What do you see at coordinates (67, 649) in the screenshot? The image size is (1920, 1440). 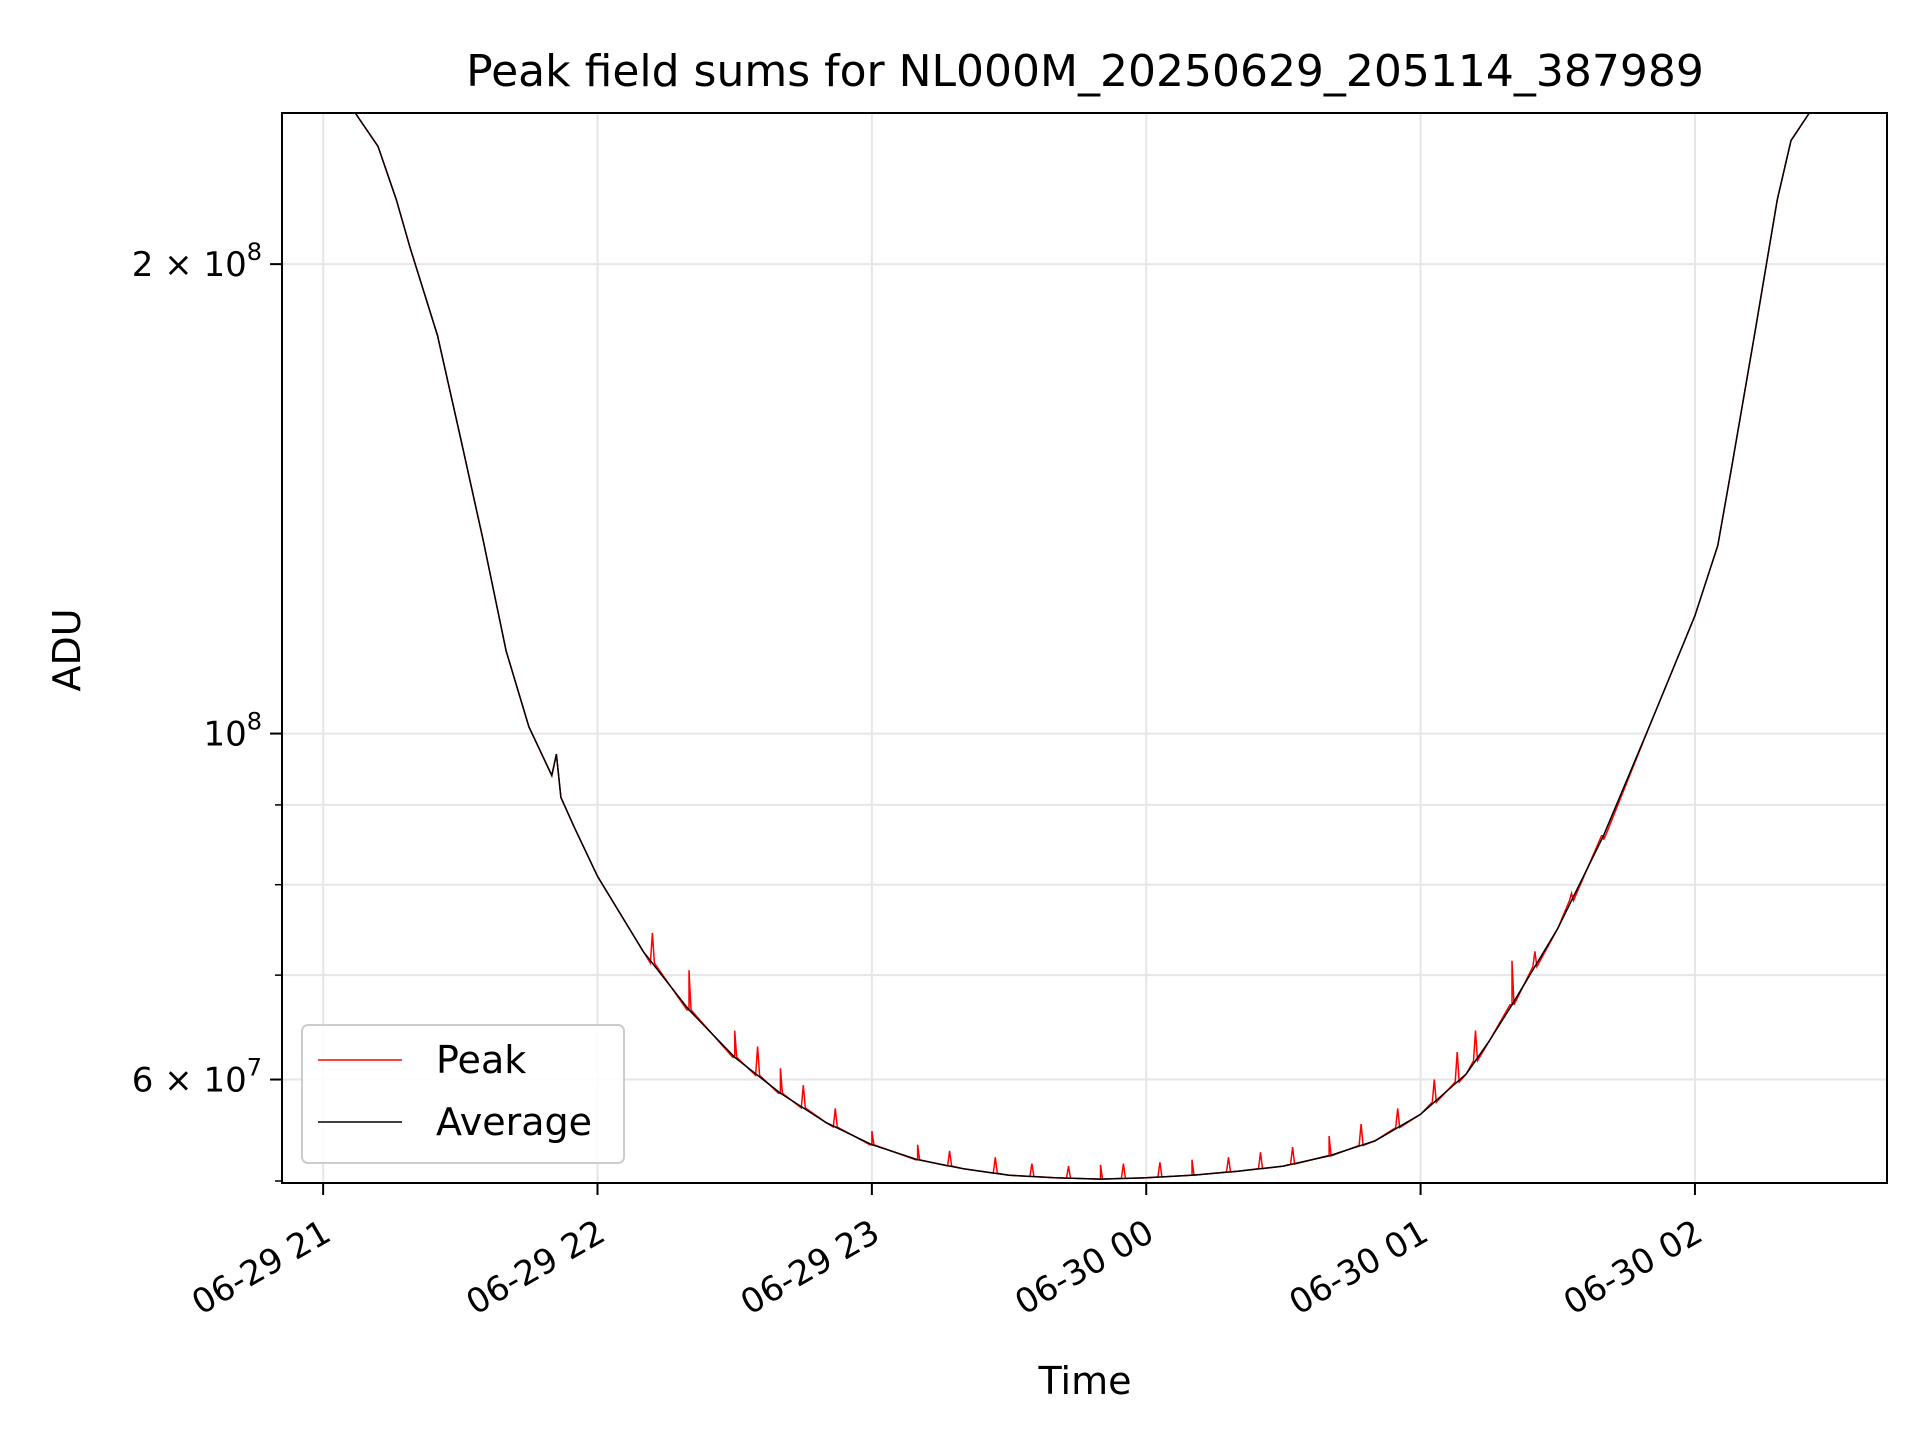 I see `y-axis-label: ADU` at bounding box center [67, 649].